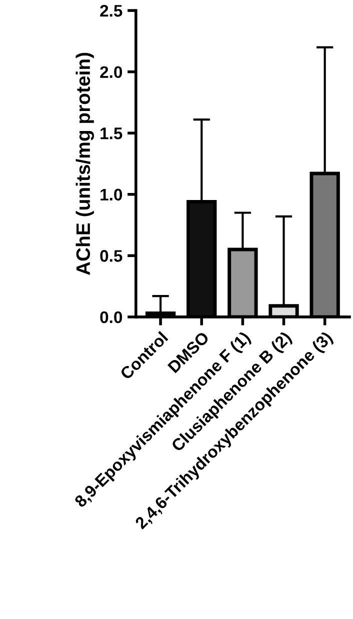 The width and height of the screenshot is (353, 619). I want to click on y-tick-label: 2.0, so click(111, 72).